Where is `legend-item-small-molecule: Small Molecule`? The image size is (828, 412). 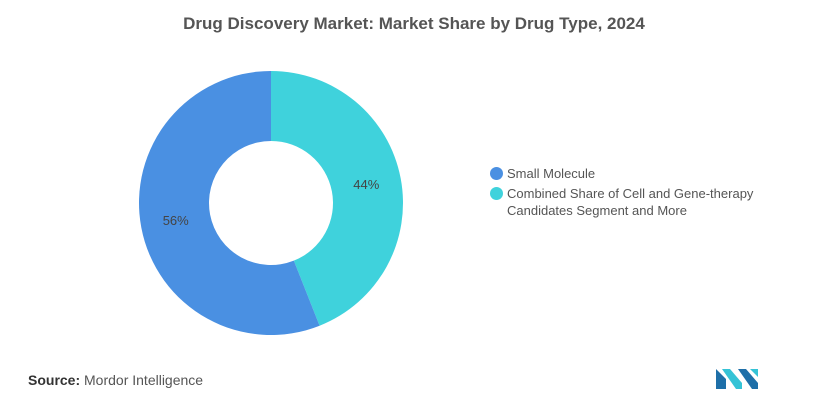 legend-item-small-molecule: Small Molecule is located at coordinates (650, 173).